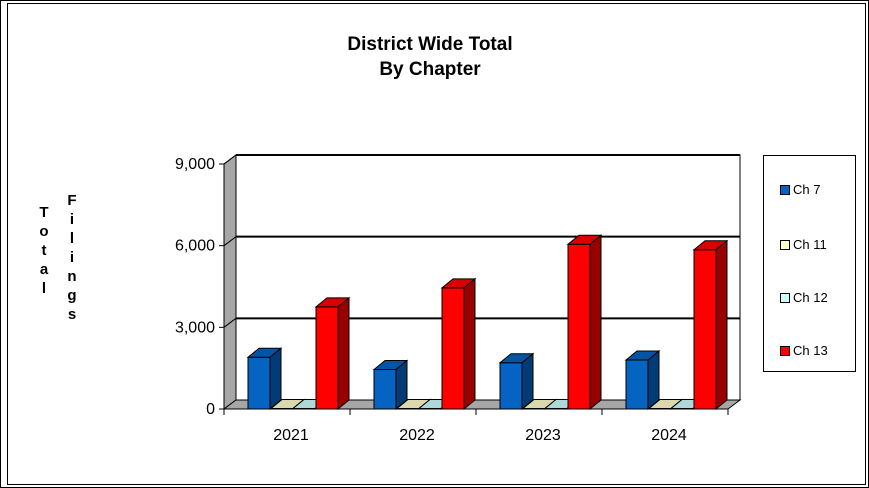 This screenshot has width=869, height=488. I want to click on bar-ch-13-2024, so click(710, 325).